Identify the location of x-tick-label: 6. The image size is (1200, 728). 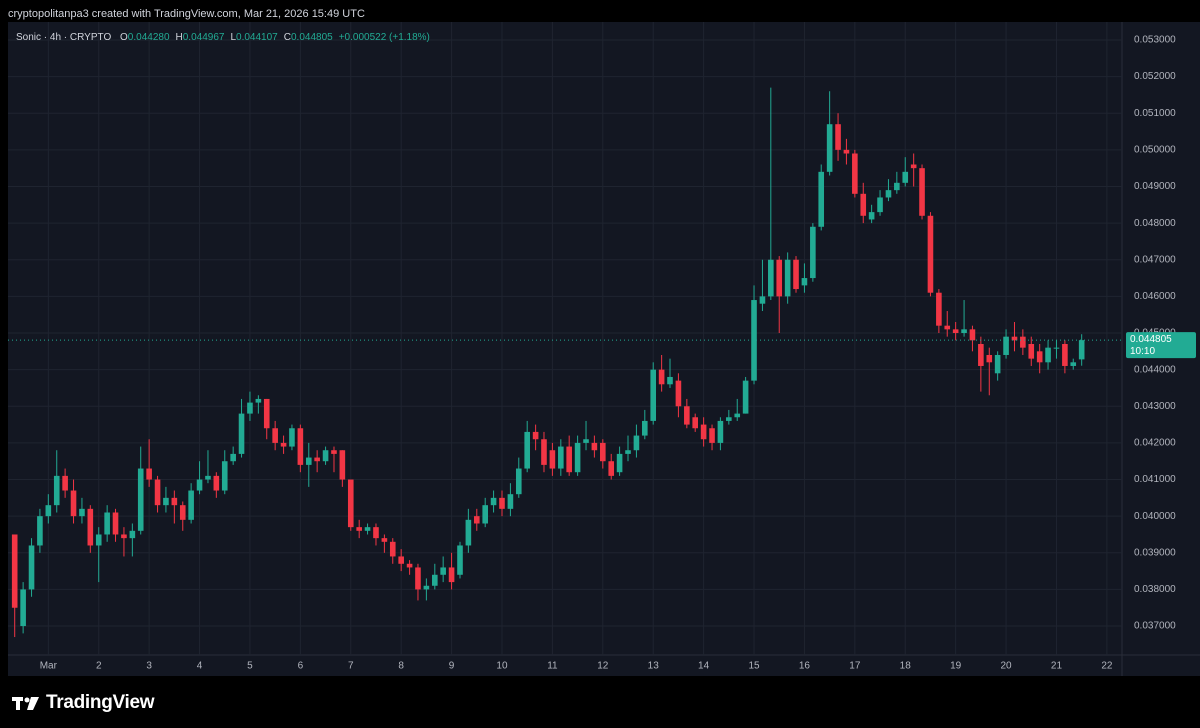
(301, 666).